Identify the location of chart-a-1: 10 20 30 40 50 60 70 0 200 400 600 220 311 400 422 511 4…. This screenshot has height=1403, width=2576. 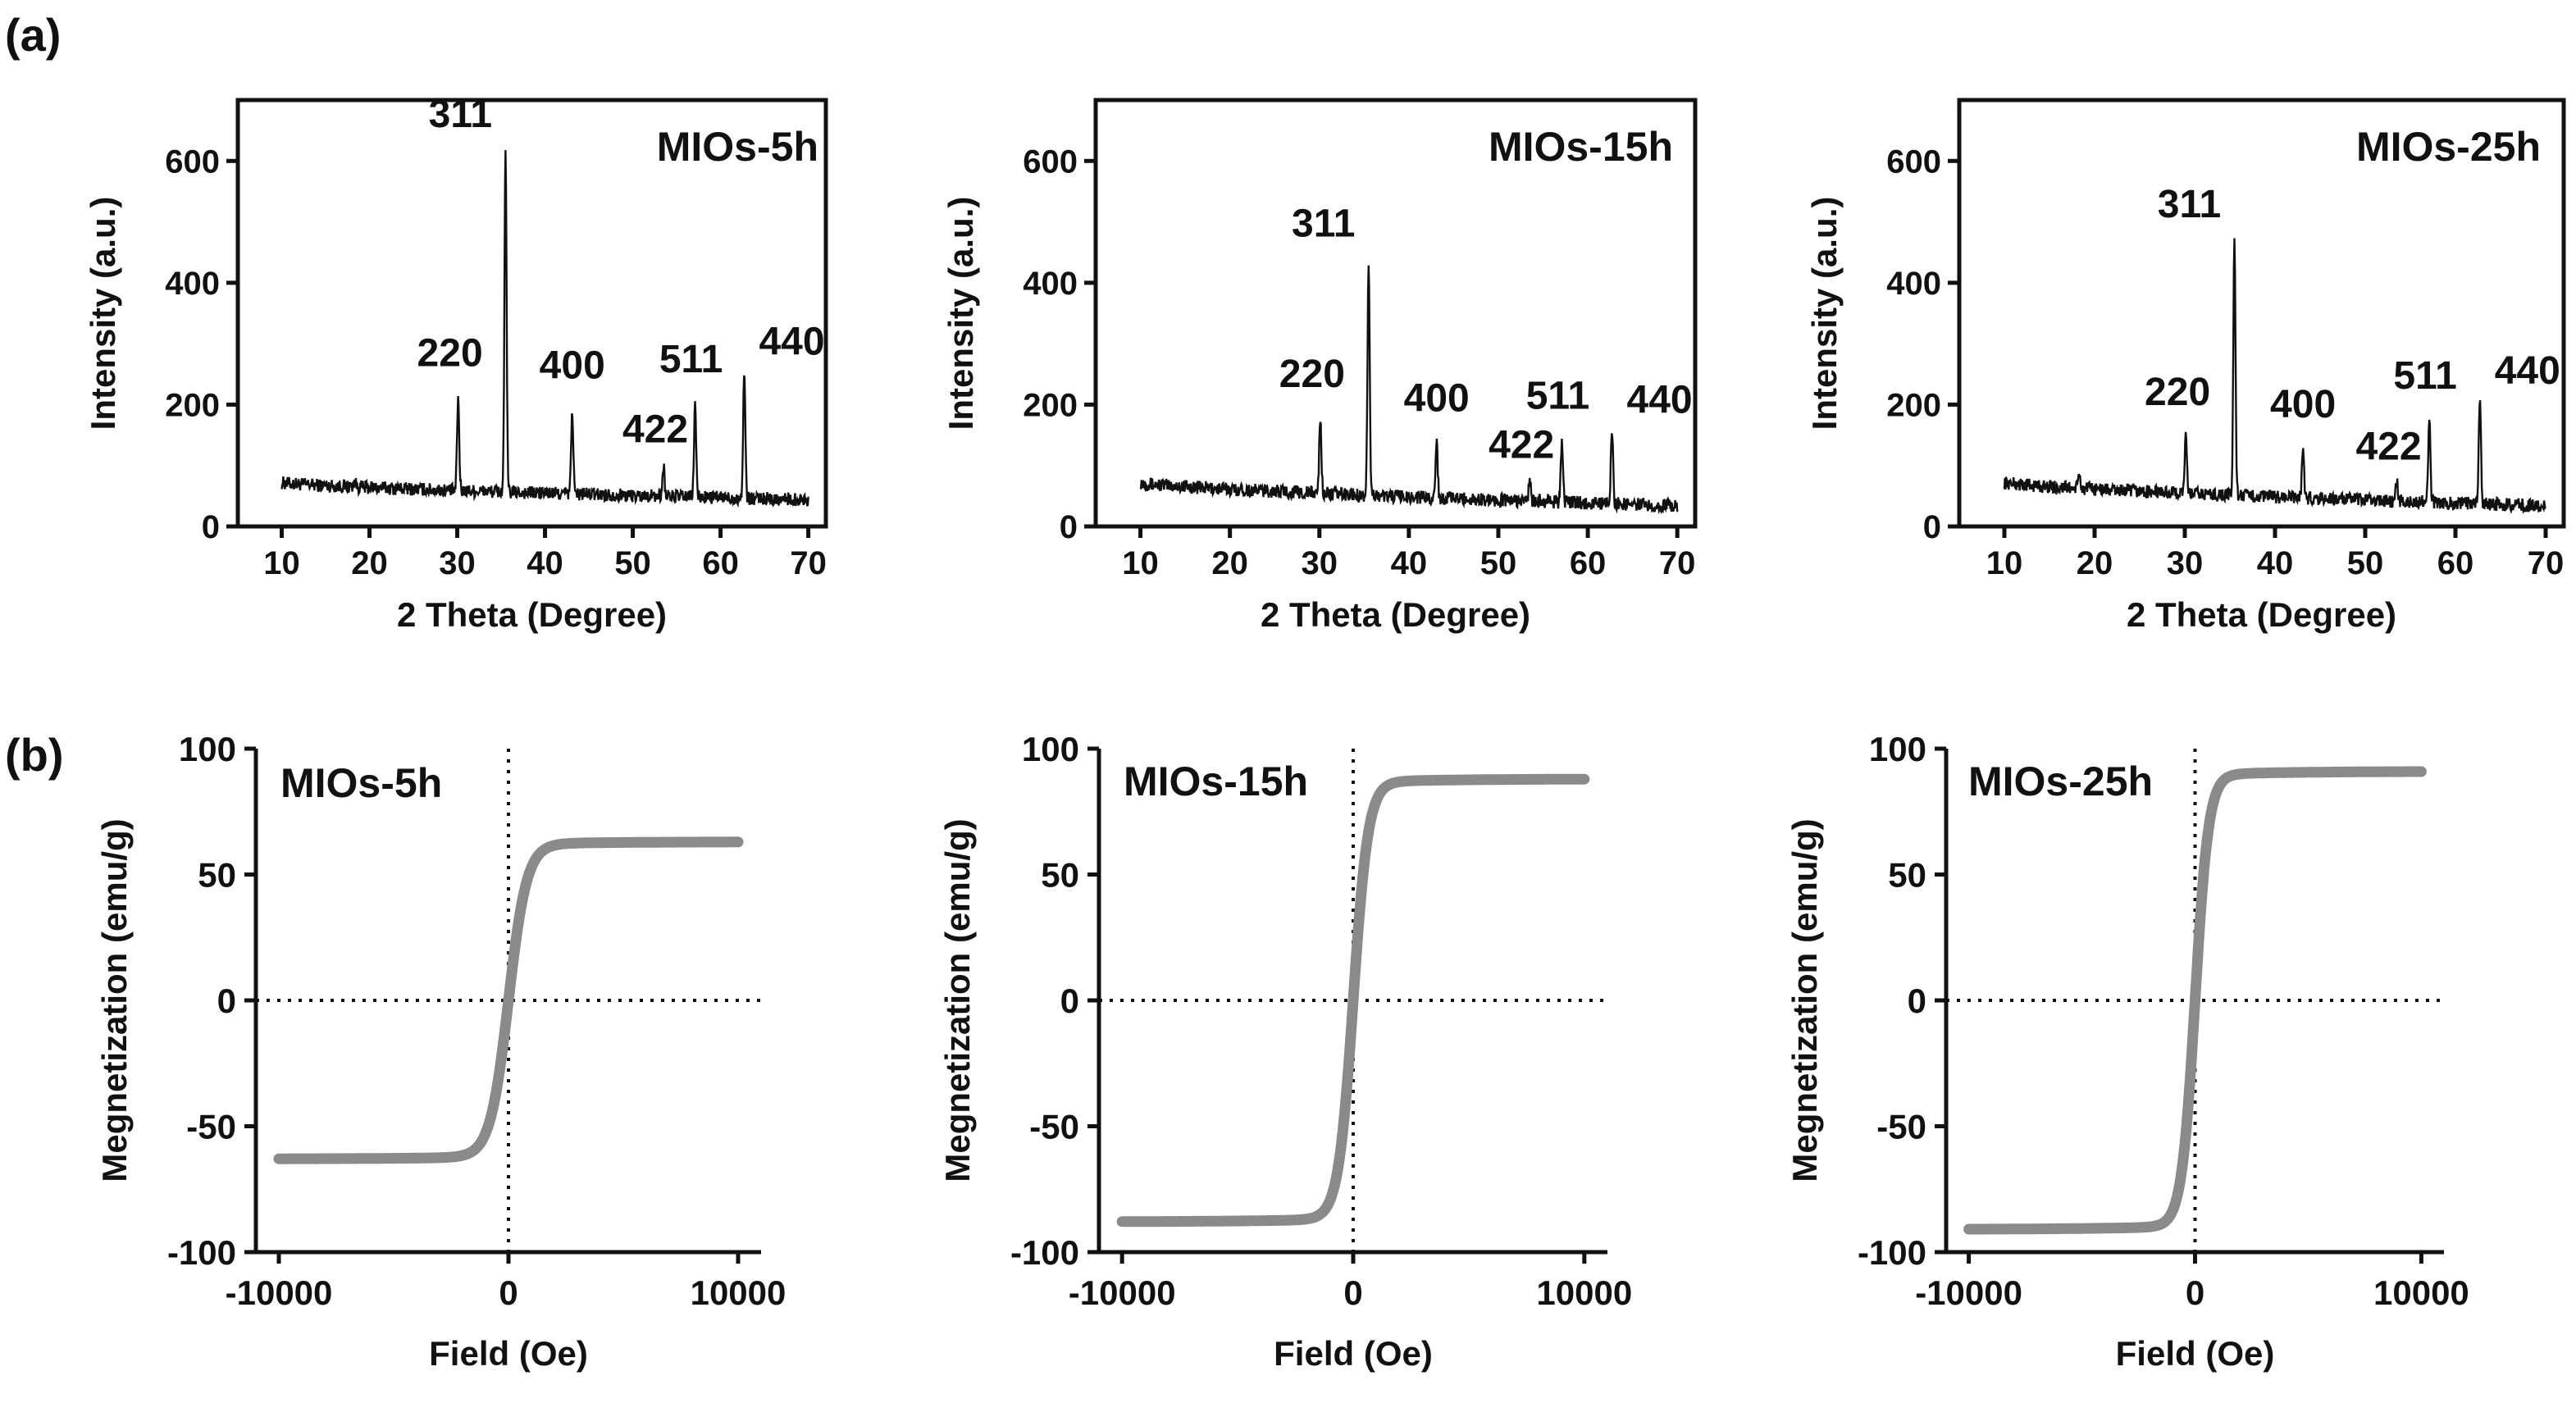
(456, 364).